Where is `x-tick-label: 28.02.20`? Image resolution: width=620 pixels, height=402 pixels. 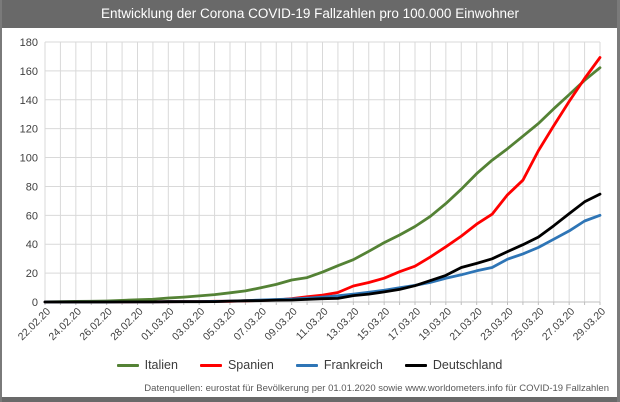
x-tick-label: 28.02.20 is located at coordinates (126, 324).